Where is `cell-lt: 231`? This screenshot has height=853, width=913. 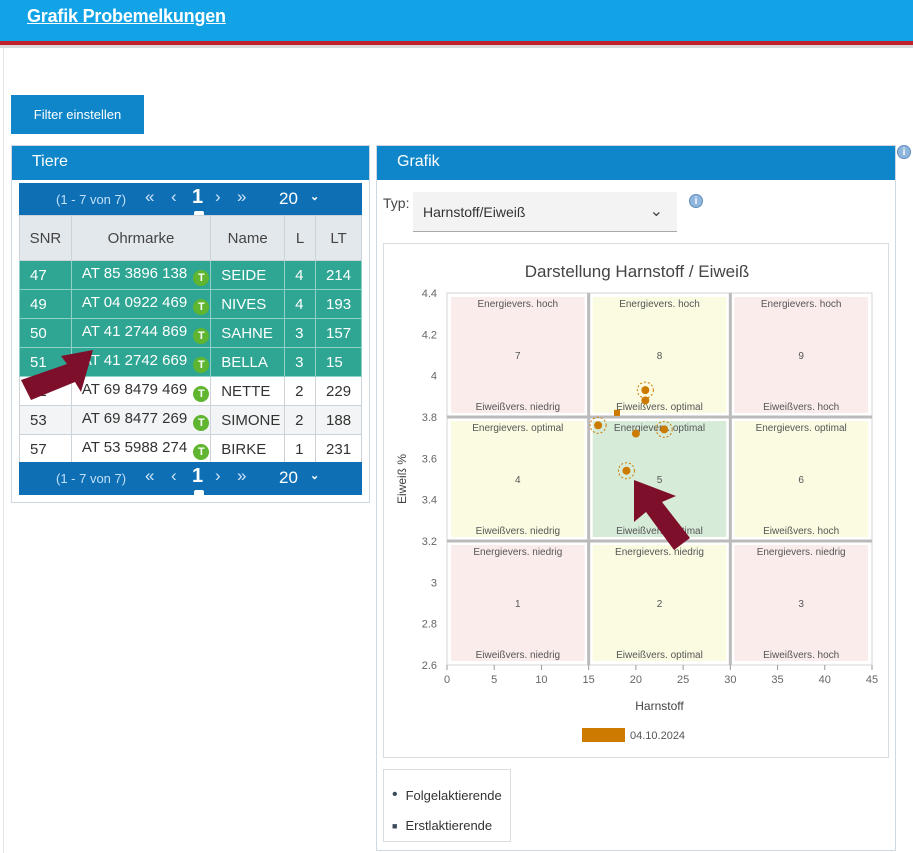 cell-lt: 231 is located at coordinates (338, 449).